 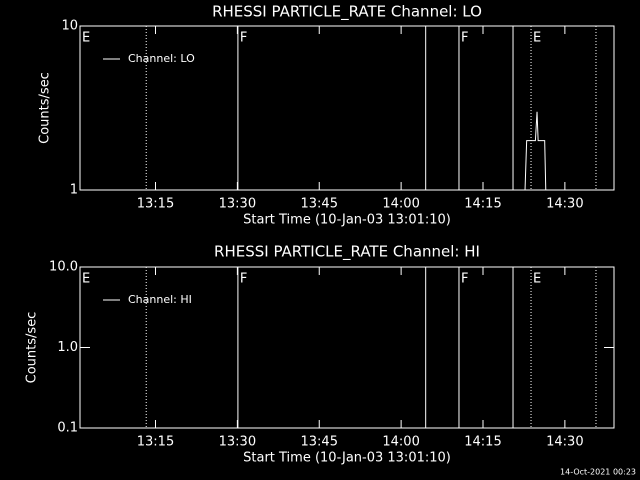 What do you see at coordinates (347, 252) in the screenshot?
I see `chart-title: RHESSI PARTICLE_RATE Channel: HI` at bounding box center [347, 252].